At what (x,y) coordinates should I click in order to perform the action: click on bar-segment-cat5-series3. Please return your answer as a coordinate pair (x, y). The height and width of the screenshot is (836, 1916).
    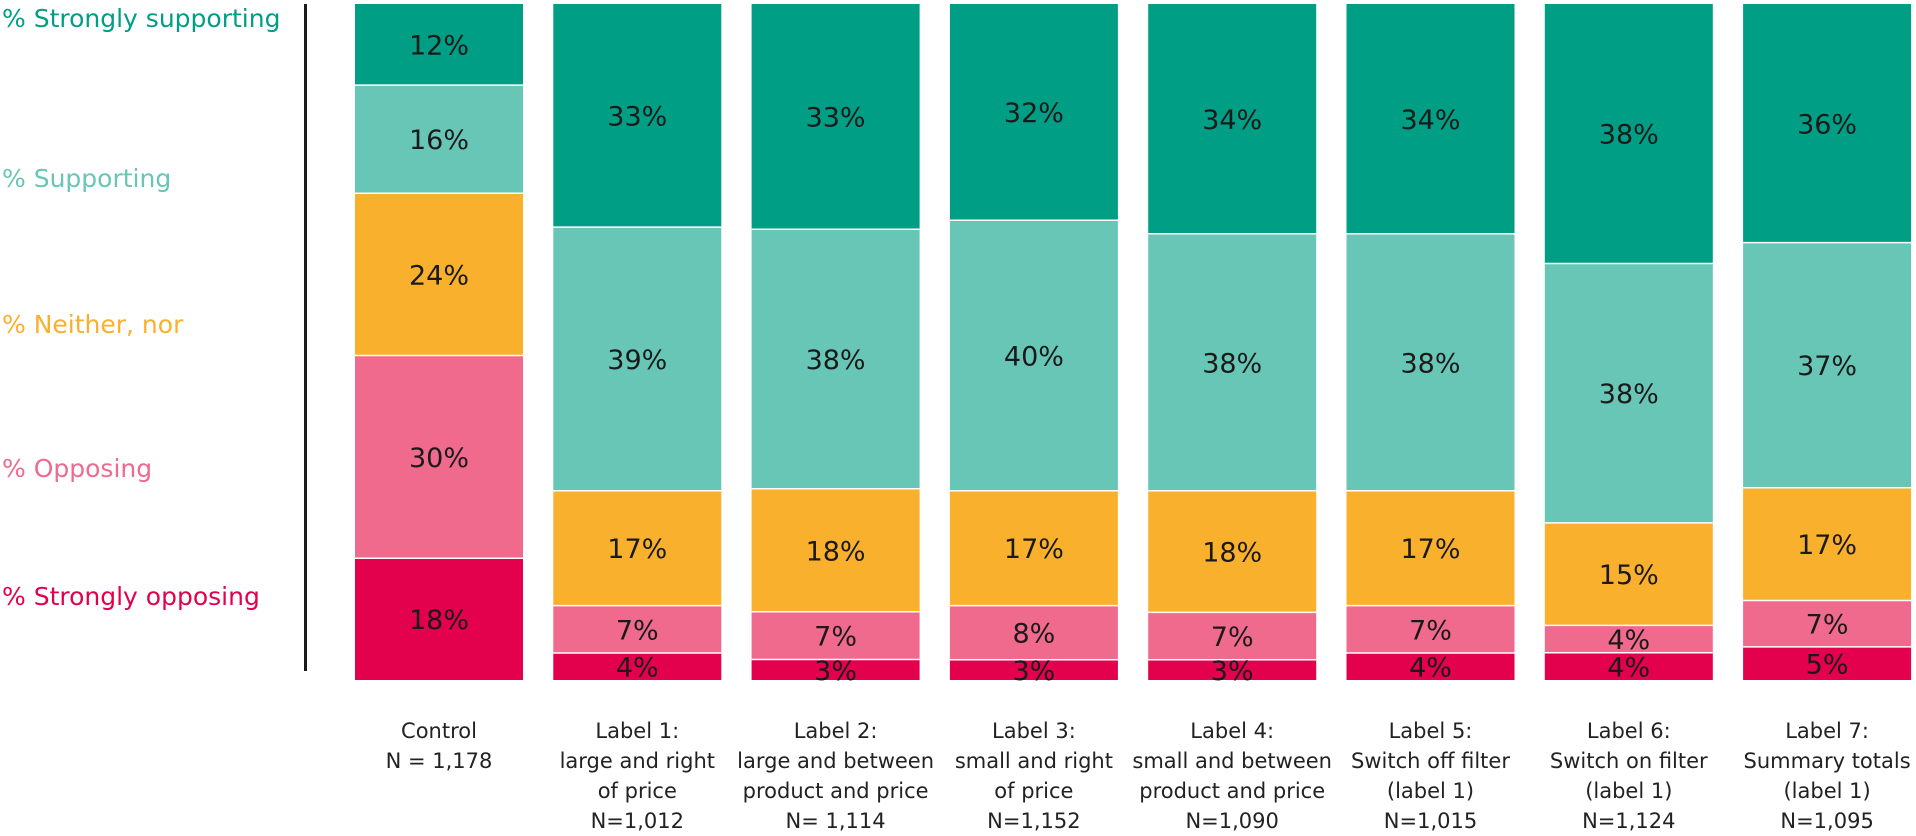
    Looking at the image, I should click on (1430, 629).